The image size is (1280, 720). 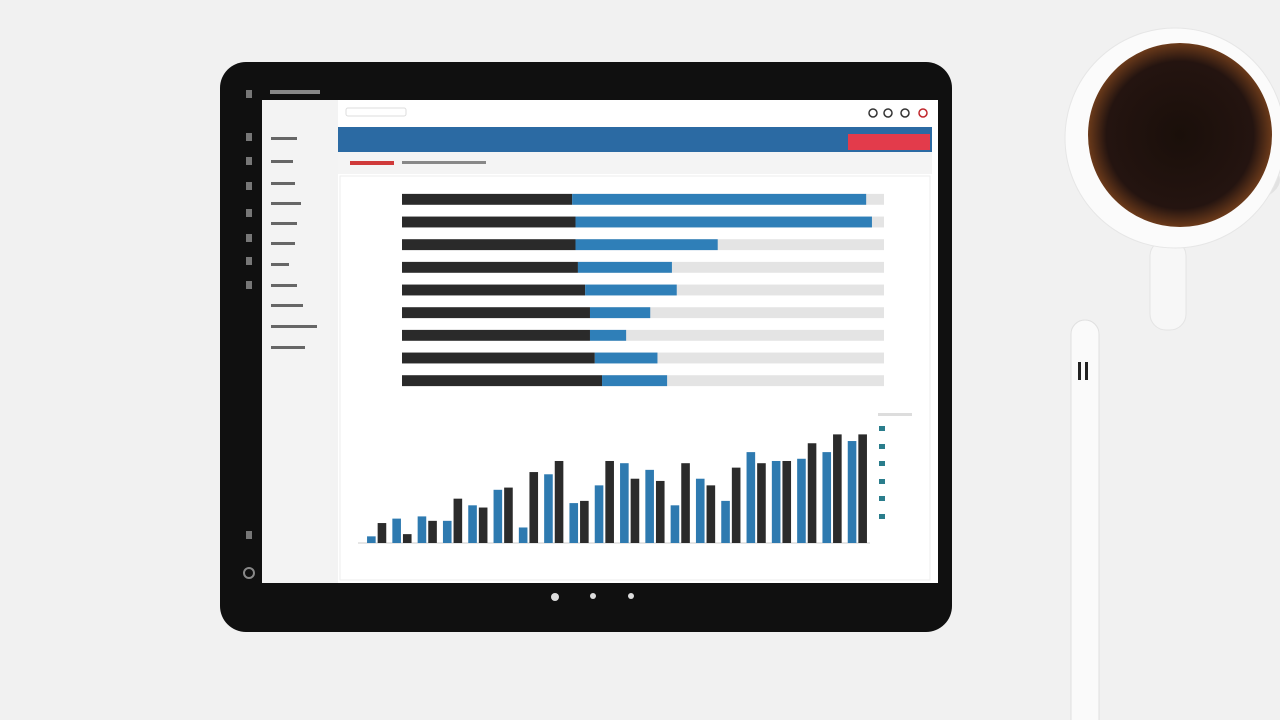 I want to click on bar-track, so click(x=643, y=335).